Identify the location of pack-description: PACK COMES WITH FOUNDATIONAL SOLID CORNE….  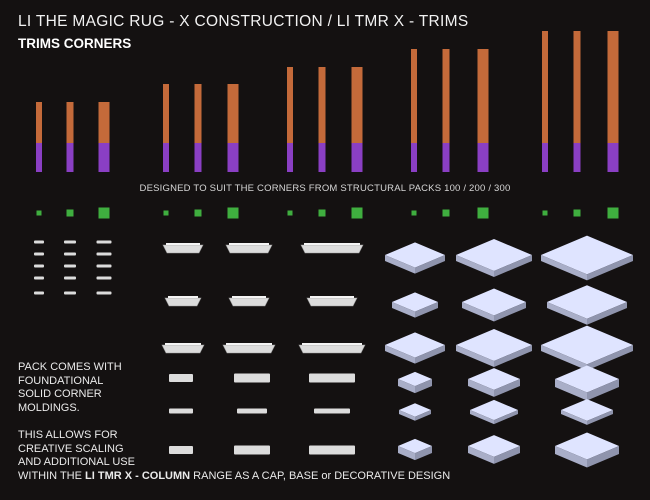
(70, 388).